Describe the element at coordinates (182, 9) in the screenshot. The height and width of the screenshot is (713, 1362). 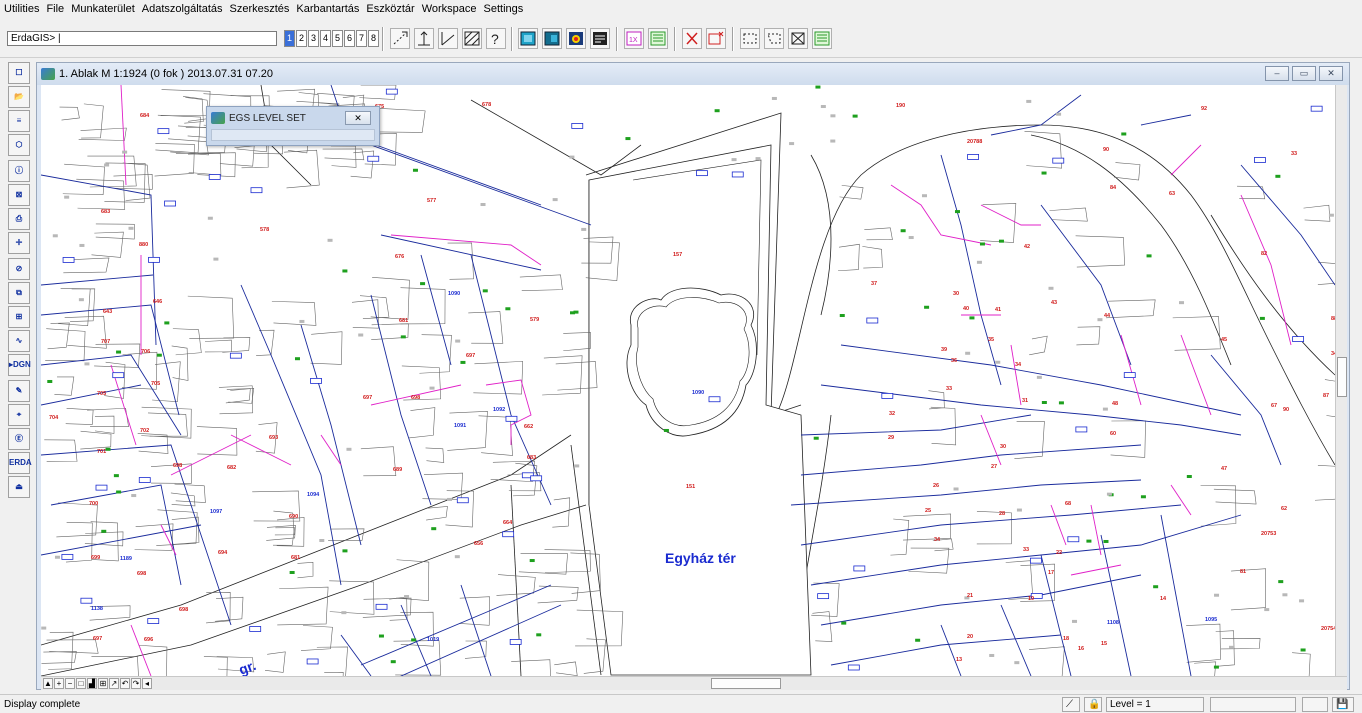
I see `menu-adatszolg-ltat-s: Adatszolgáltatás` at that location.